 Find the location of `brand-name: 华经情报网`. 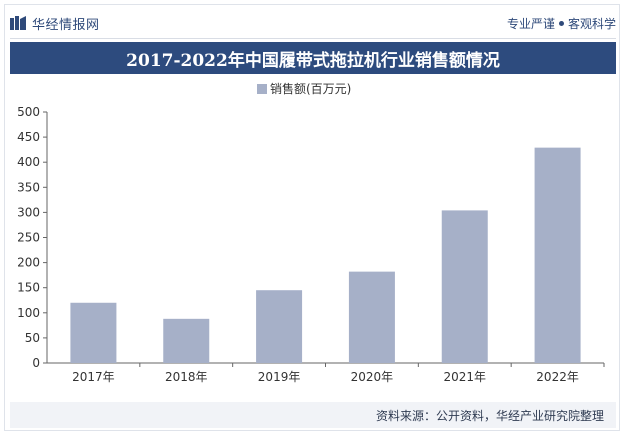

brand-name: 华经情报网 is located at coordinates (66, 25).